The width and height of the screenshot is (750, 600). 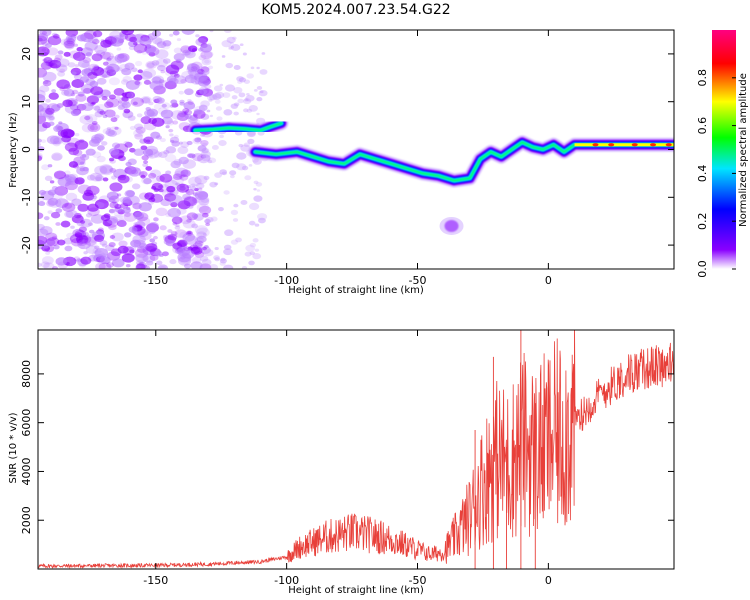 What do you see at coordinates (624, 145) in the screenshot?
I see `spectrogram-hot-core` at bounding box center [624, 145].